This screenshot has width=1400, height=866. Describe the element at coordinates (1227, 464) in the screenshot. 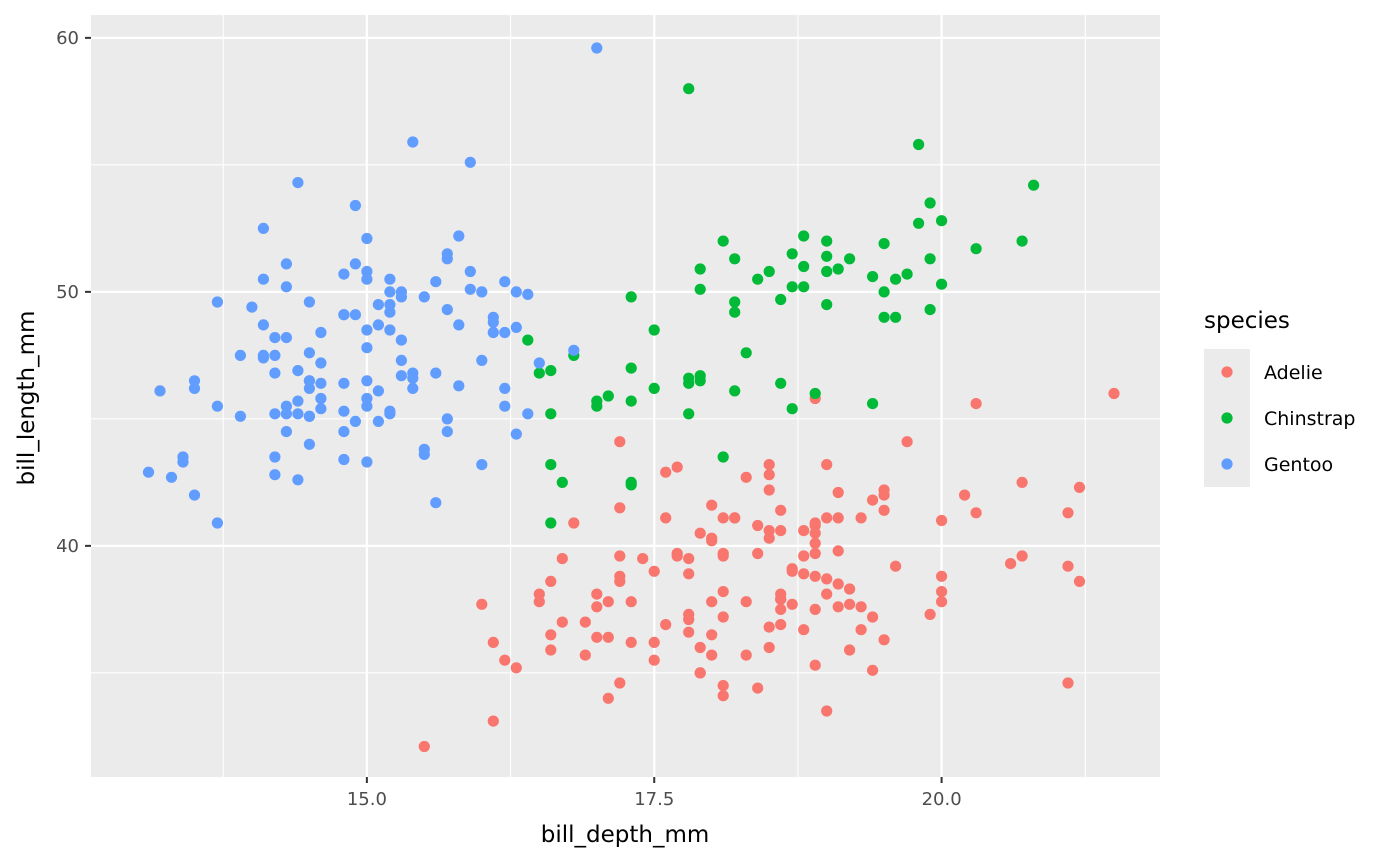

I see `legend-marker-gentoo` at that location.